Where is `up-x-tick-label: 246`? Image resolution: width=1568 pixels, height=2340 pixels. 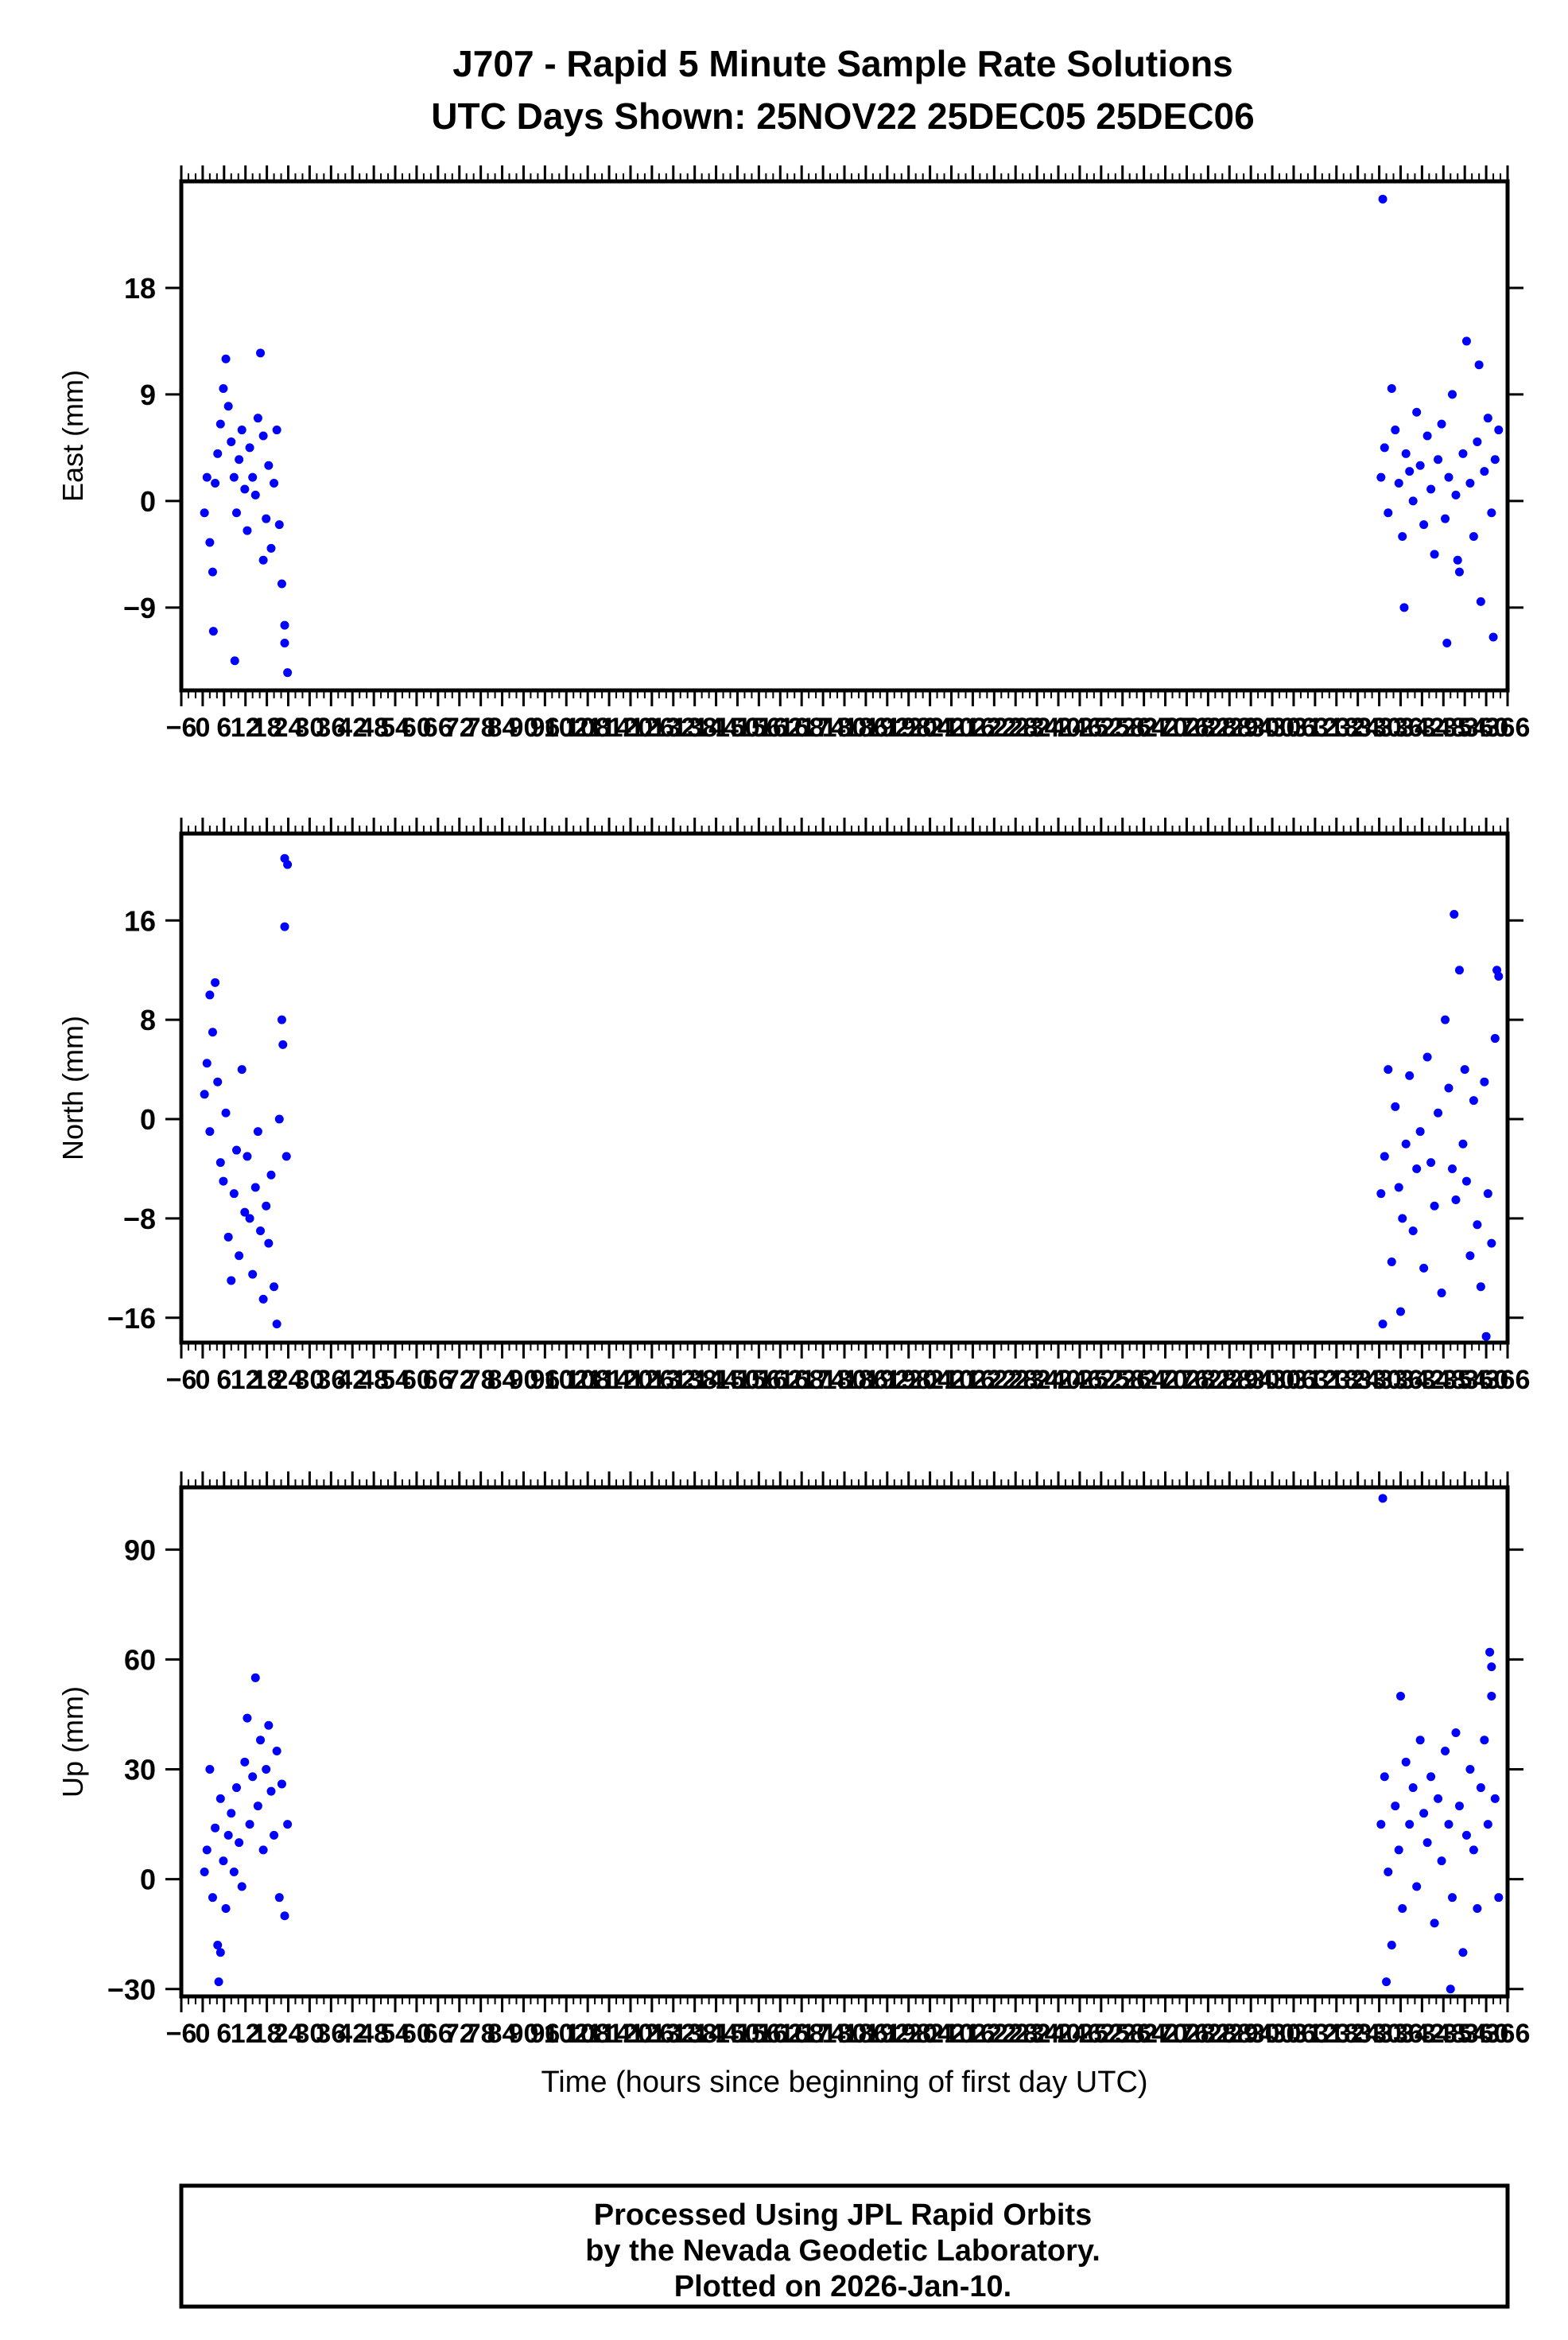
up-x-tick-label: 246 is located at coordinates (1080, 2034).